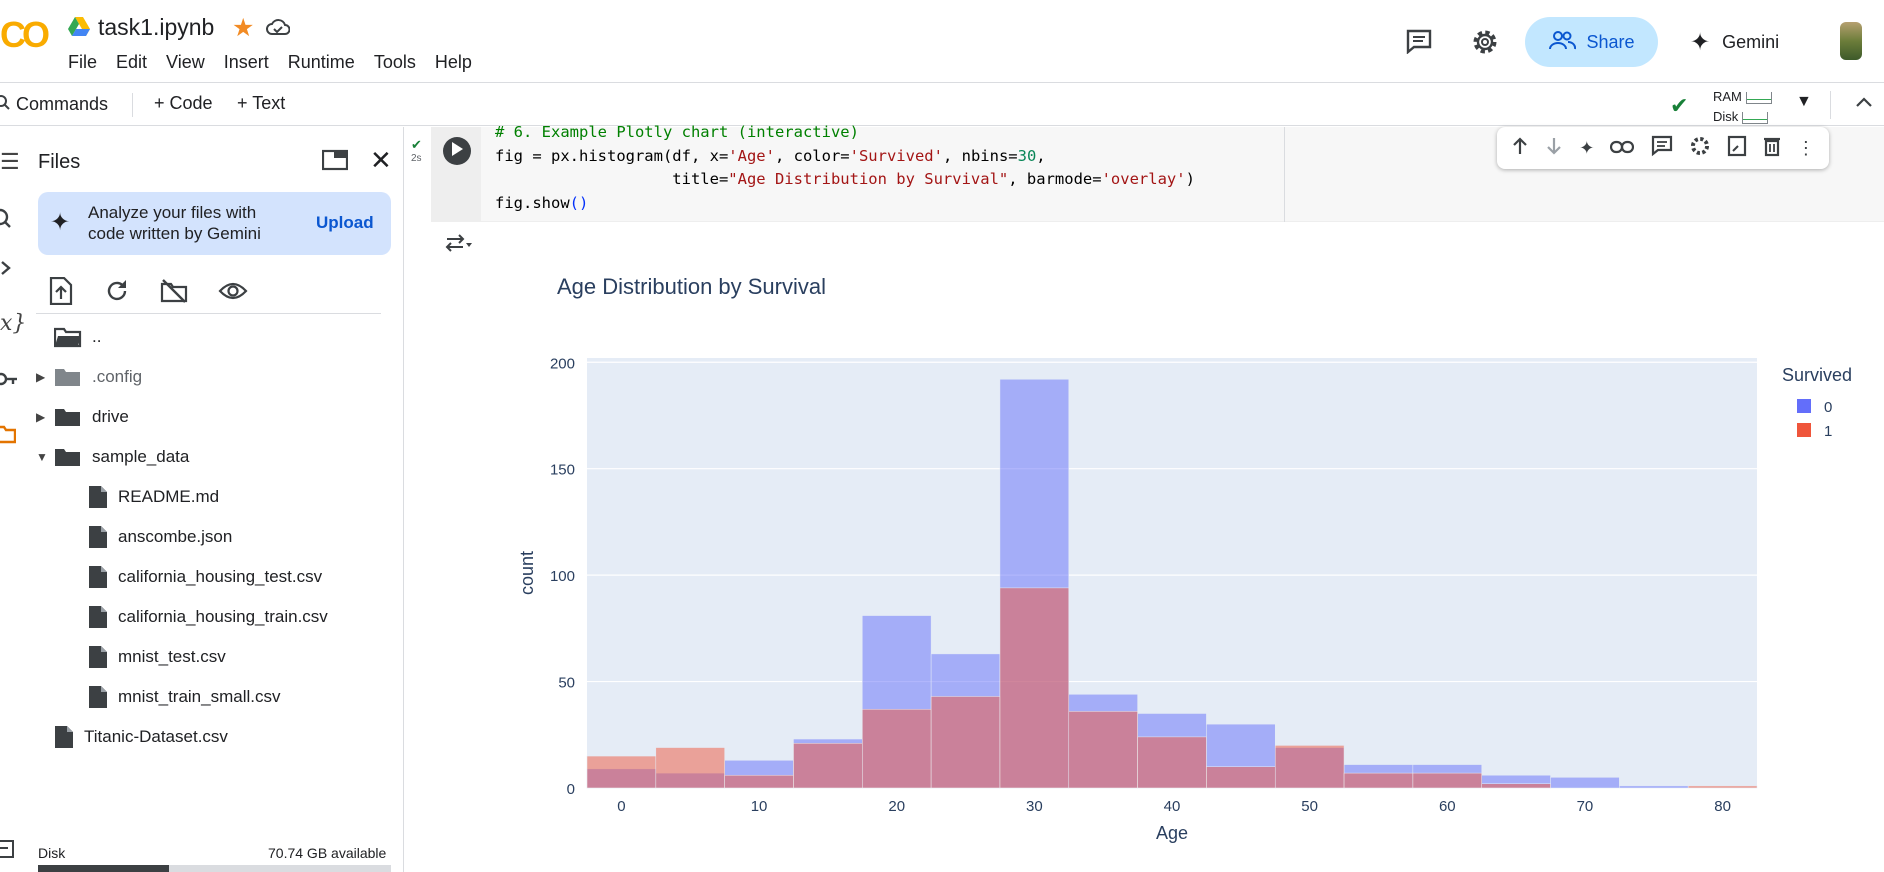 The width and height of the screenshot is (1884, 872). What do you see at coordinates (174, 293) in the screenshot?
I see `unmount-drive-icon` at bounding box center [174, 293].